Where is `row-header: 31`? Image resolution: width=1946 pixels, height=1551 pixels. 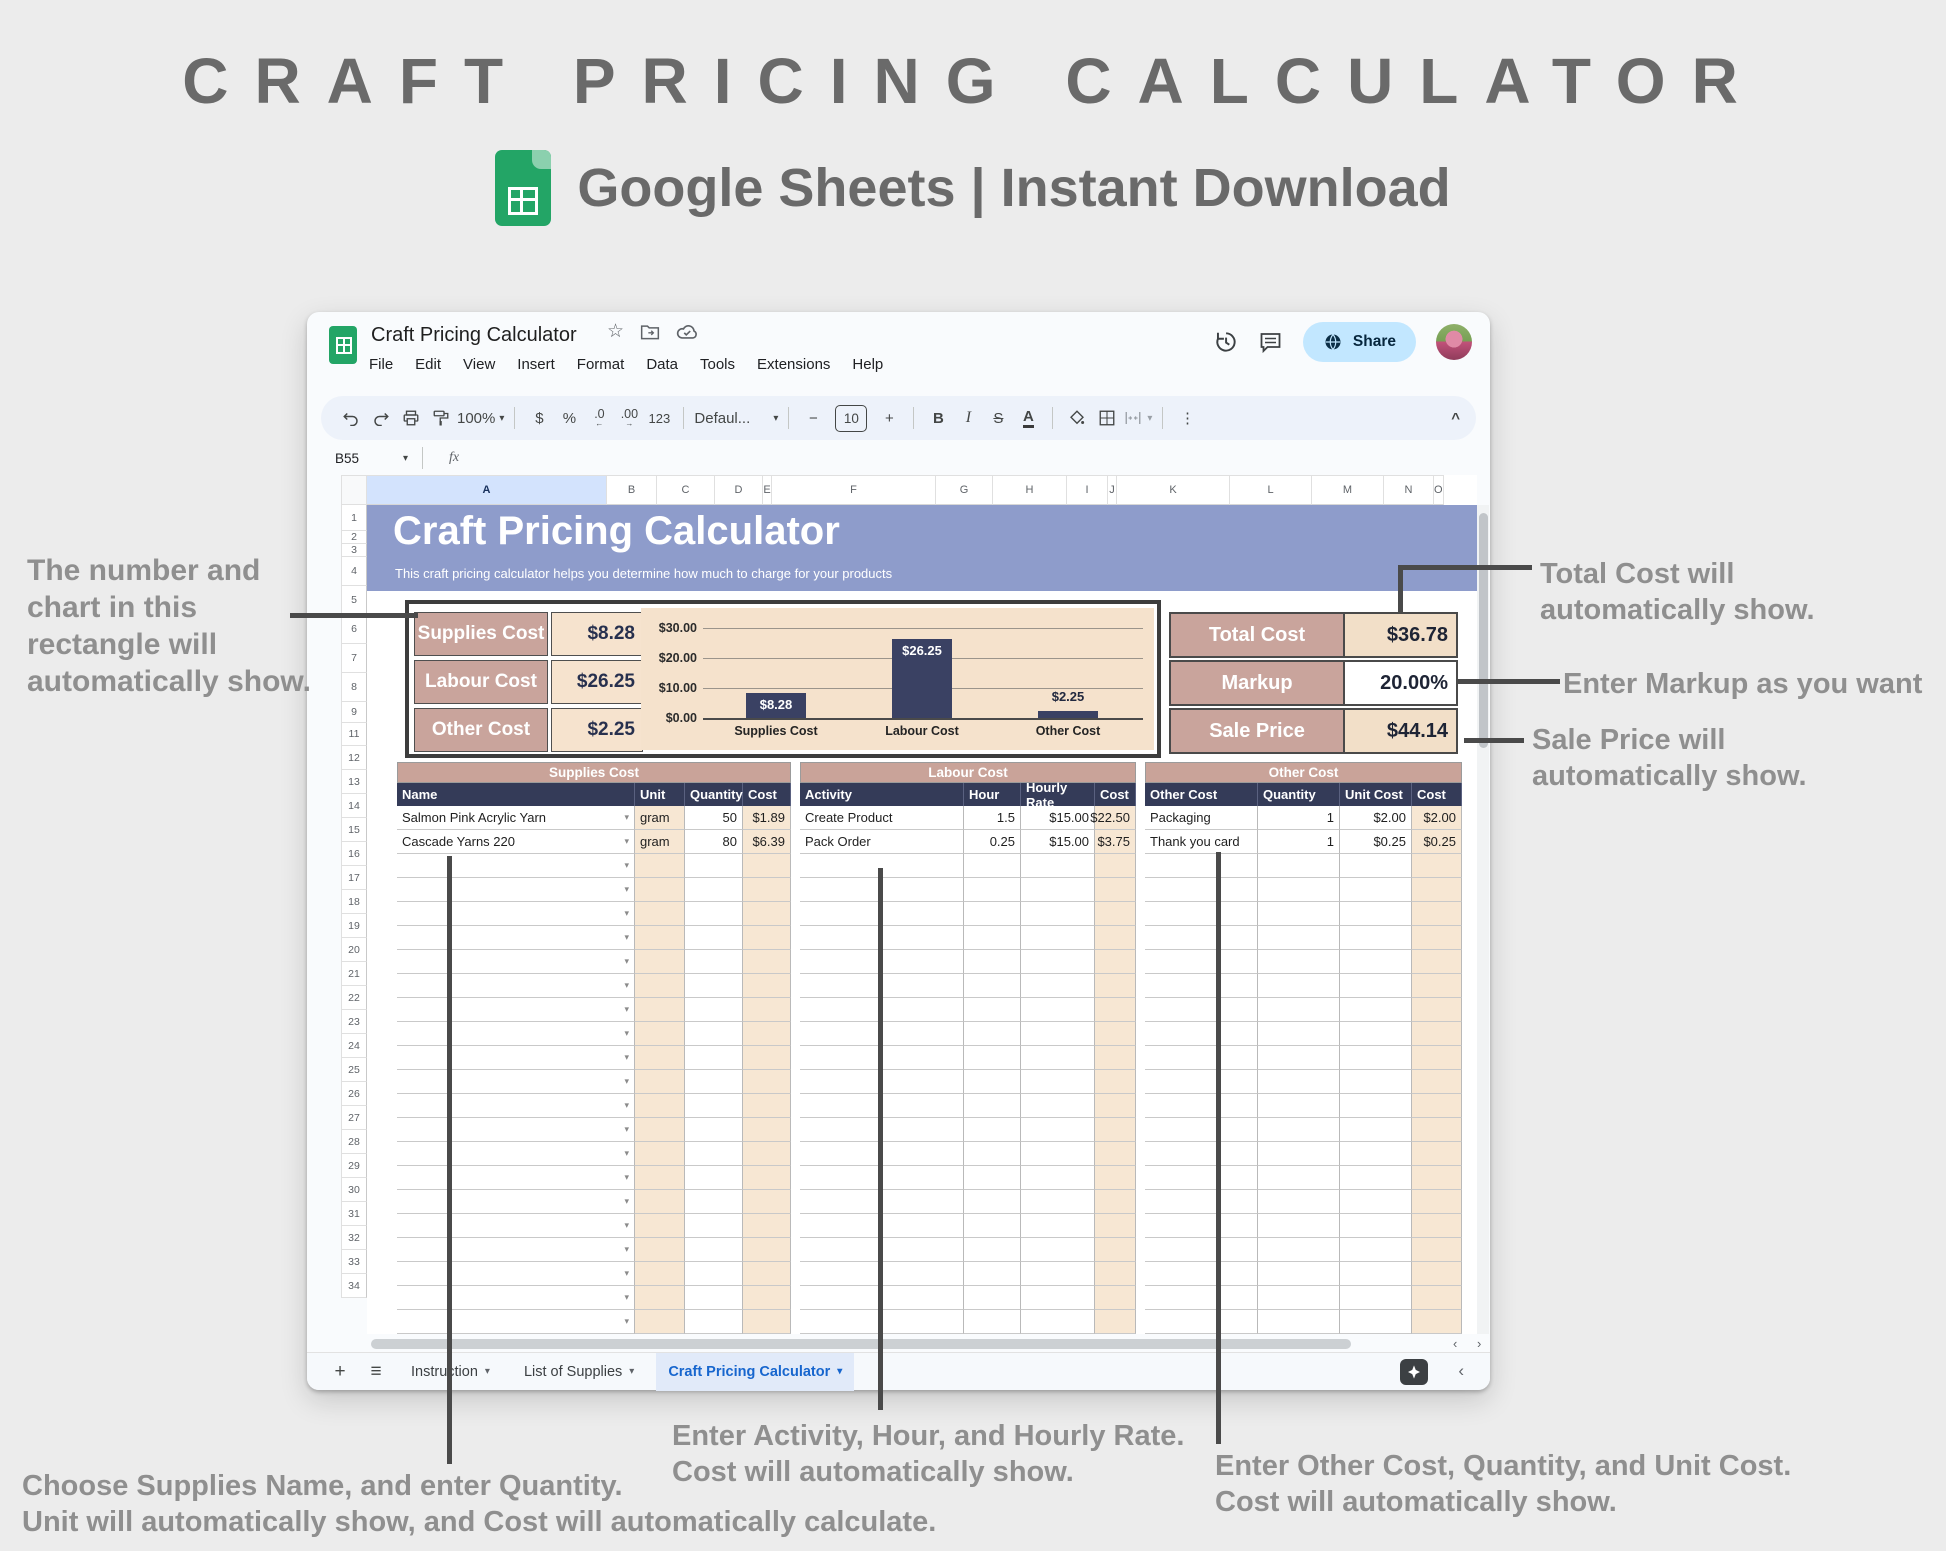
row-header: 31 is located at coordinates (354, 1214).